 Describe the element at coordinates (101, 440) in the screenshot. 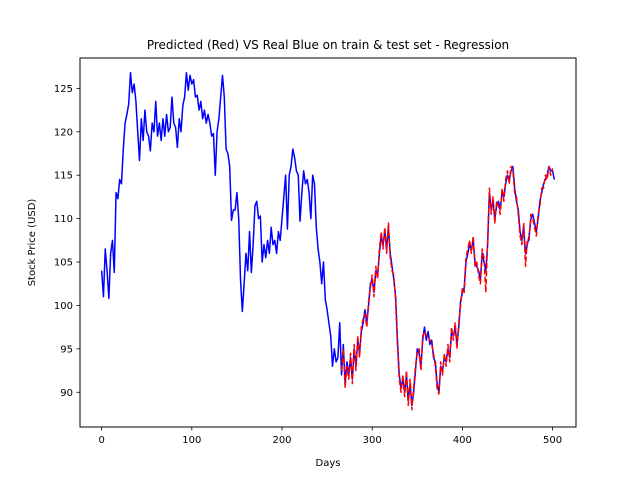

I see `x-tick-label: 0` at that location.